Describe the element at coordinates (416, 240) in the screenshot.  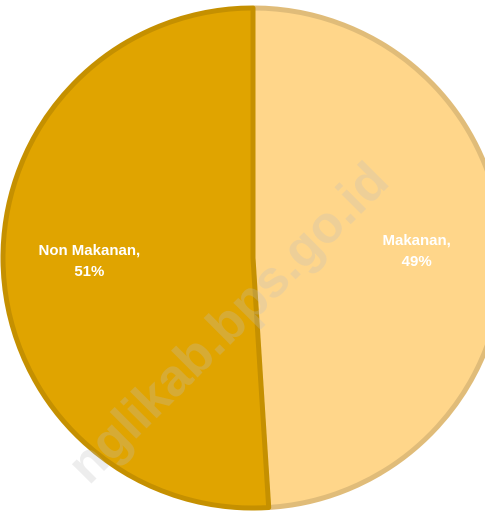
I see `data-label-category: Makanan,` at that location.